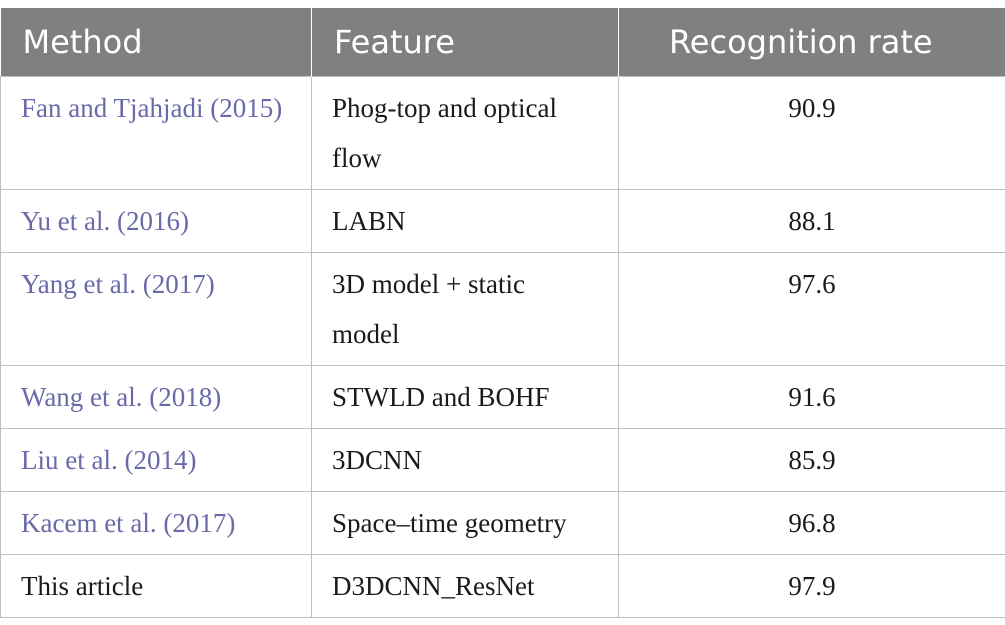  Describe the element at coordinates (109, 459) in the screenshot. I see `citation-link: Liu et al. (2014)` at that location.